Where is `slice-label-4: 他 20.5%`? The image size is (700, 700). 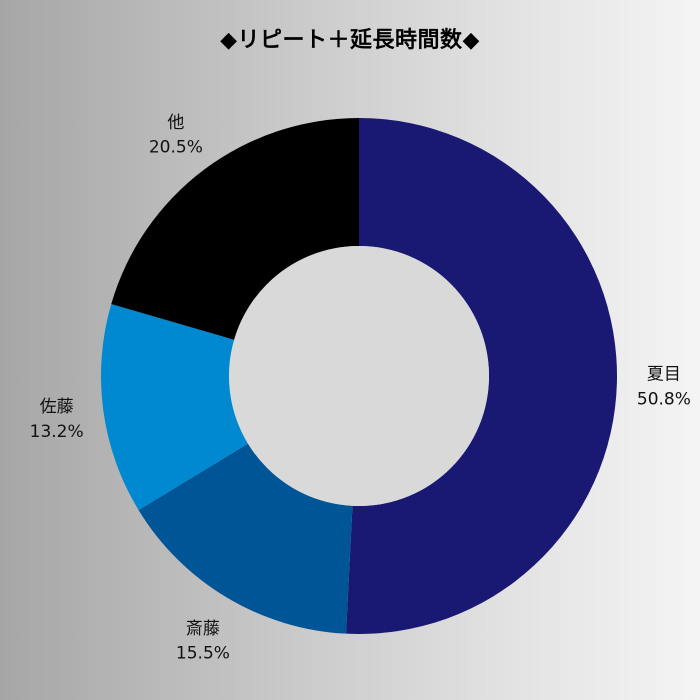
slice-label-4: 他 20.5% is located at coordinates (176, 135).